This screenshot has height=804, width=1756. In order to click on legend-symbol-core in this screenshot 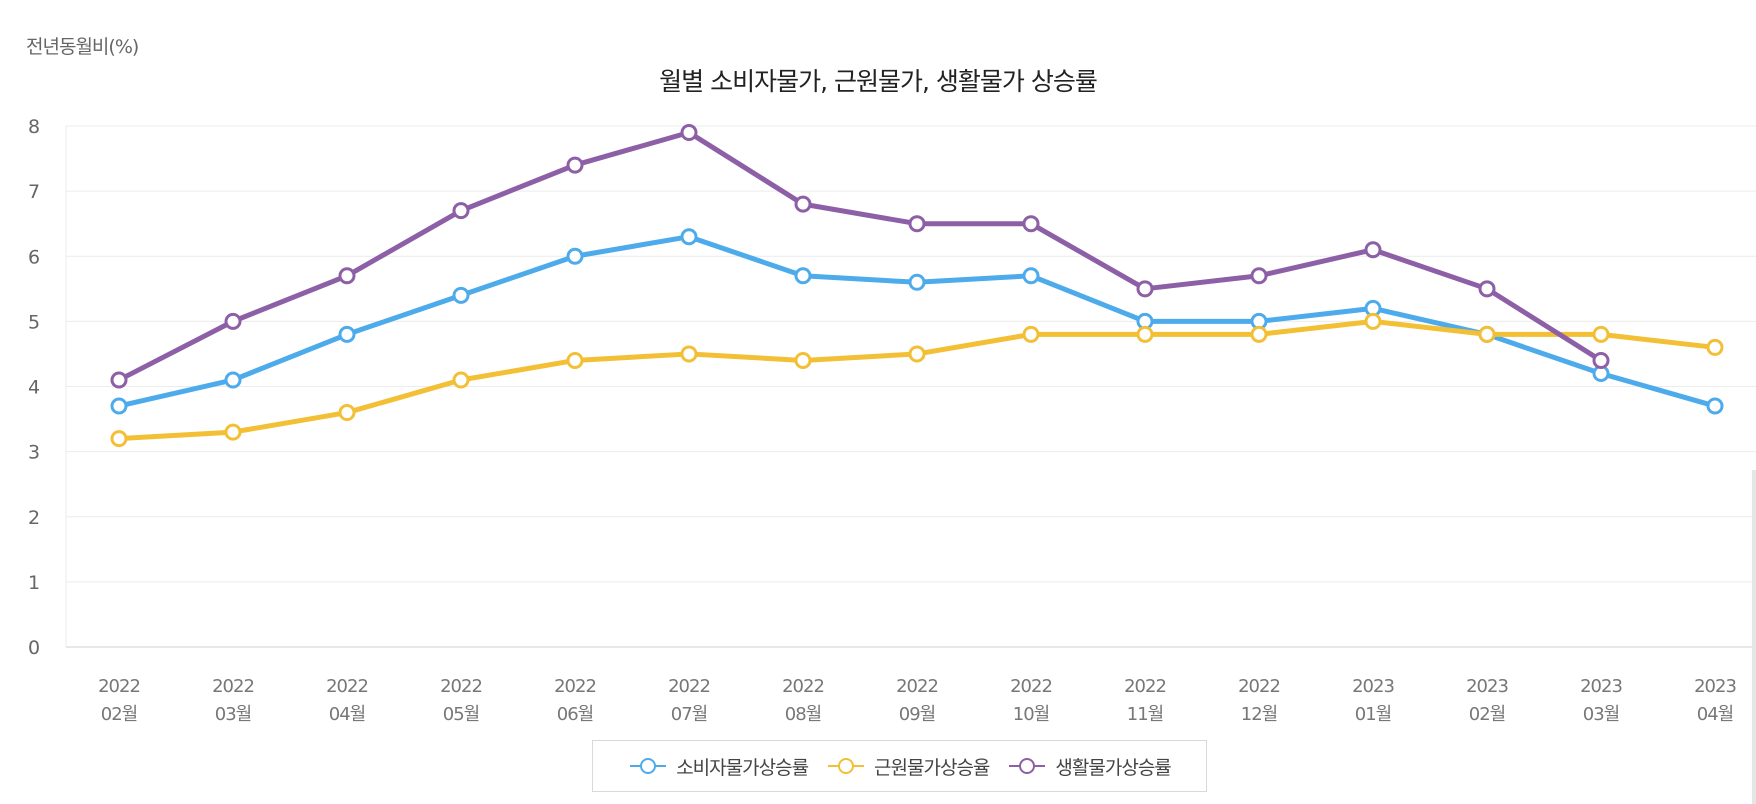, I will do `click(846, 766)`.